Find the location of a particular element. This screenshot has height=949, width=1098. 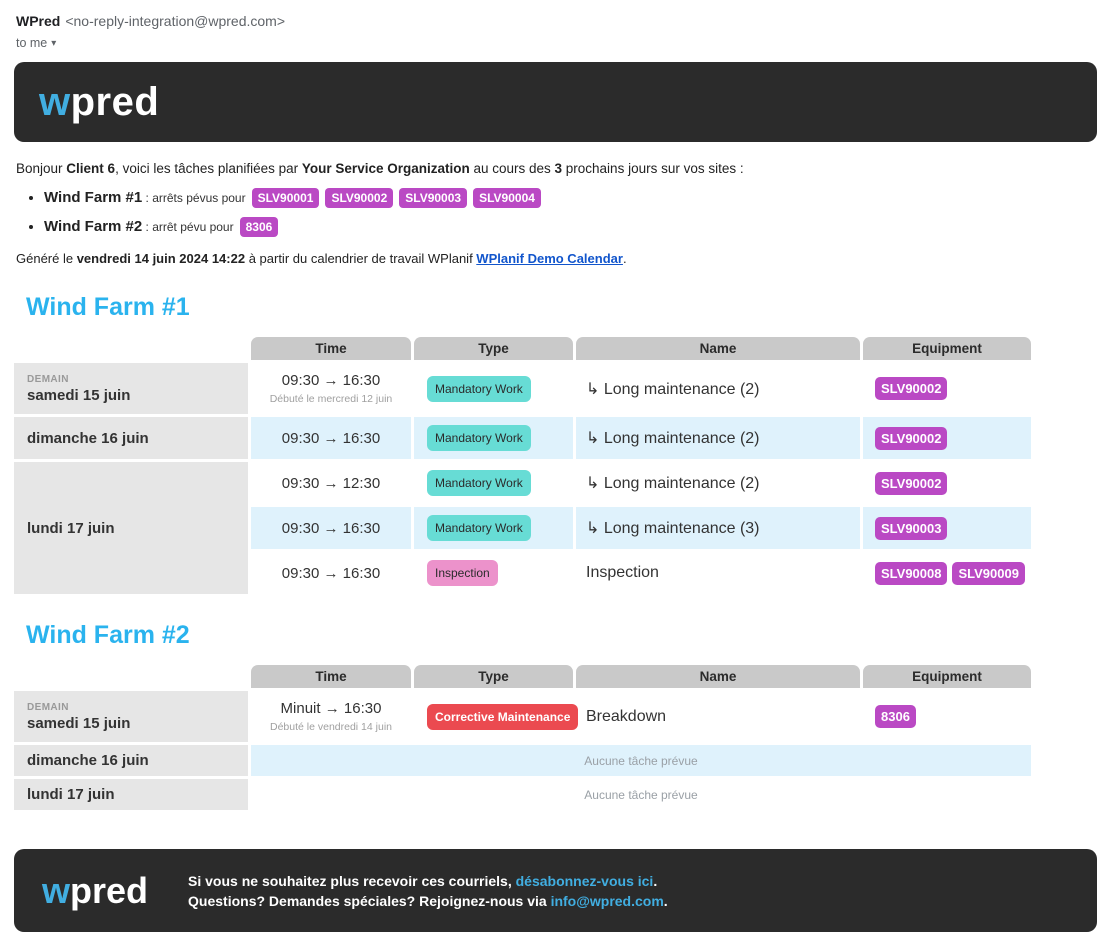

date-cell: DEMAIN samedi 15 juin is located at coordinates (131, 388).